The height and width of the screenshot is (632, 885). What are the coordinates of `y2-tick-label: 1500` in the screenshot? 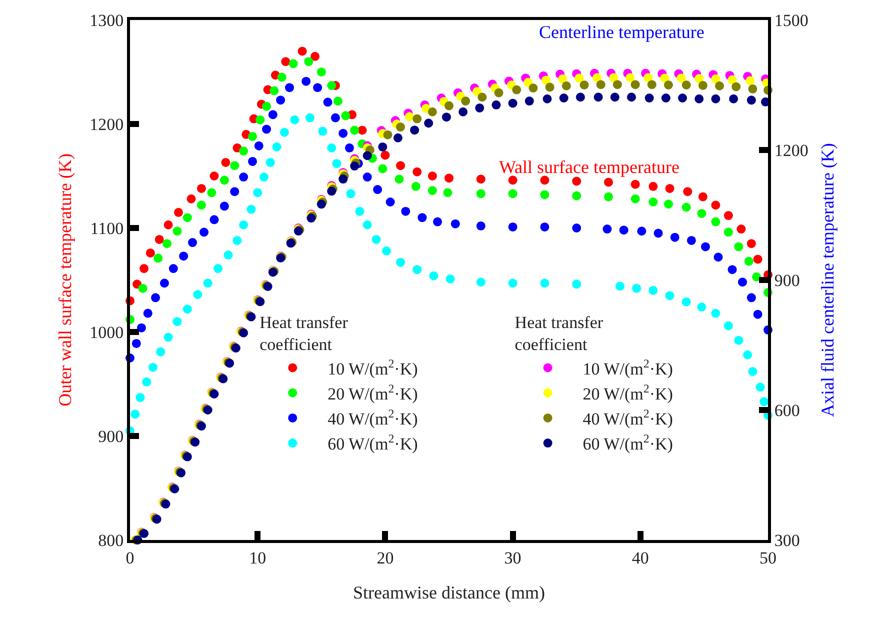 It's located at (791, 20).